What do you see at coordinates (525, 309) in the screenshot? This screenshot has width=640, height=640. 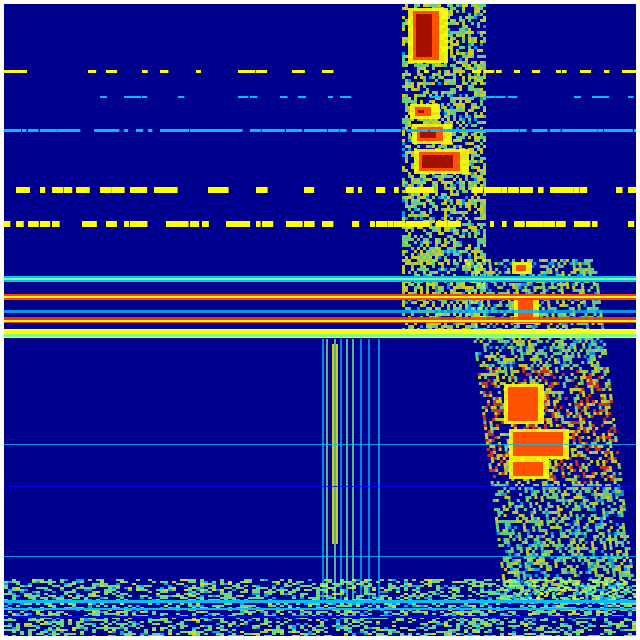 I see `hotspot` at bounding box center [525, 309].